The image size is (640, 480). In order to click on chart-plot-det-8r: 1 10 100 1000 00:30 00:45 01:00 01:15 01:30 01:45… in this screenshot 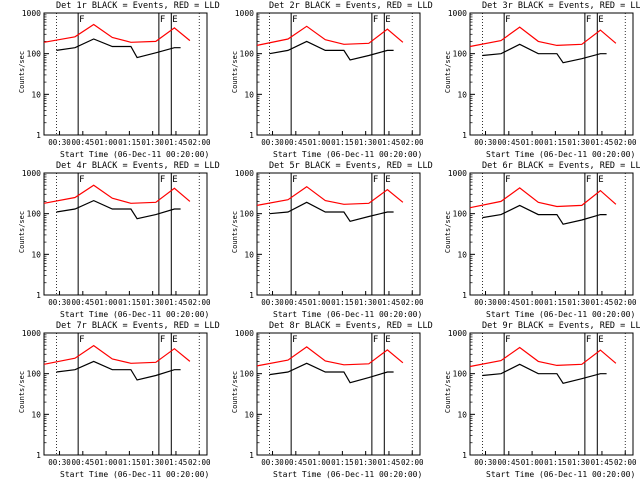, I will do `click(329, 398)`.